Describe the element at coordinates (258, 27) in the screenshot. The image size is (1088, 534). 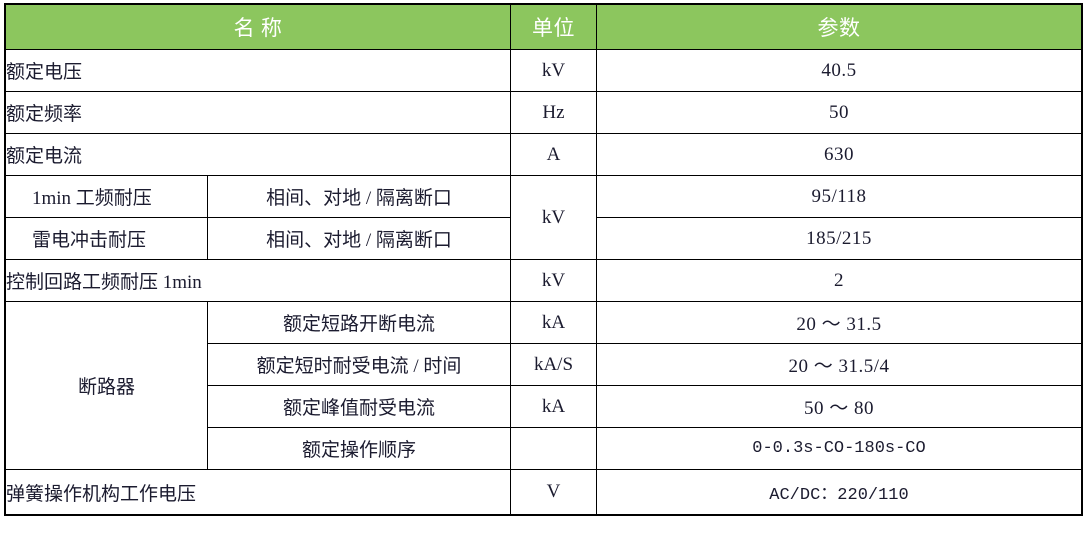
I see `header-cell-name: 名 称` at that location.